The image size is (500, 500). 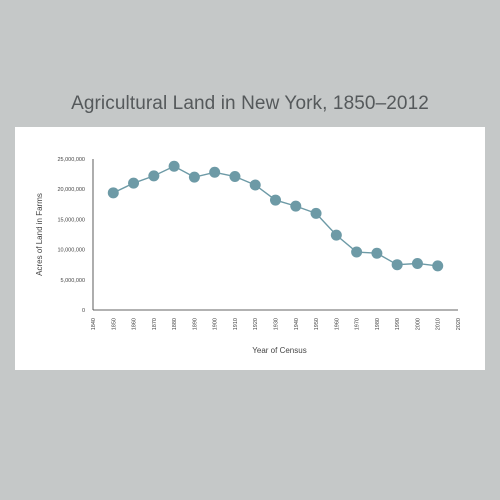 What do you see at coordinates (279, 350) in the screenshot?
I see `x-axis-label: Year of Census` at bounding box center [279, 350].